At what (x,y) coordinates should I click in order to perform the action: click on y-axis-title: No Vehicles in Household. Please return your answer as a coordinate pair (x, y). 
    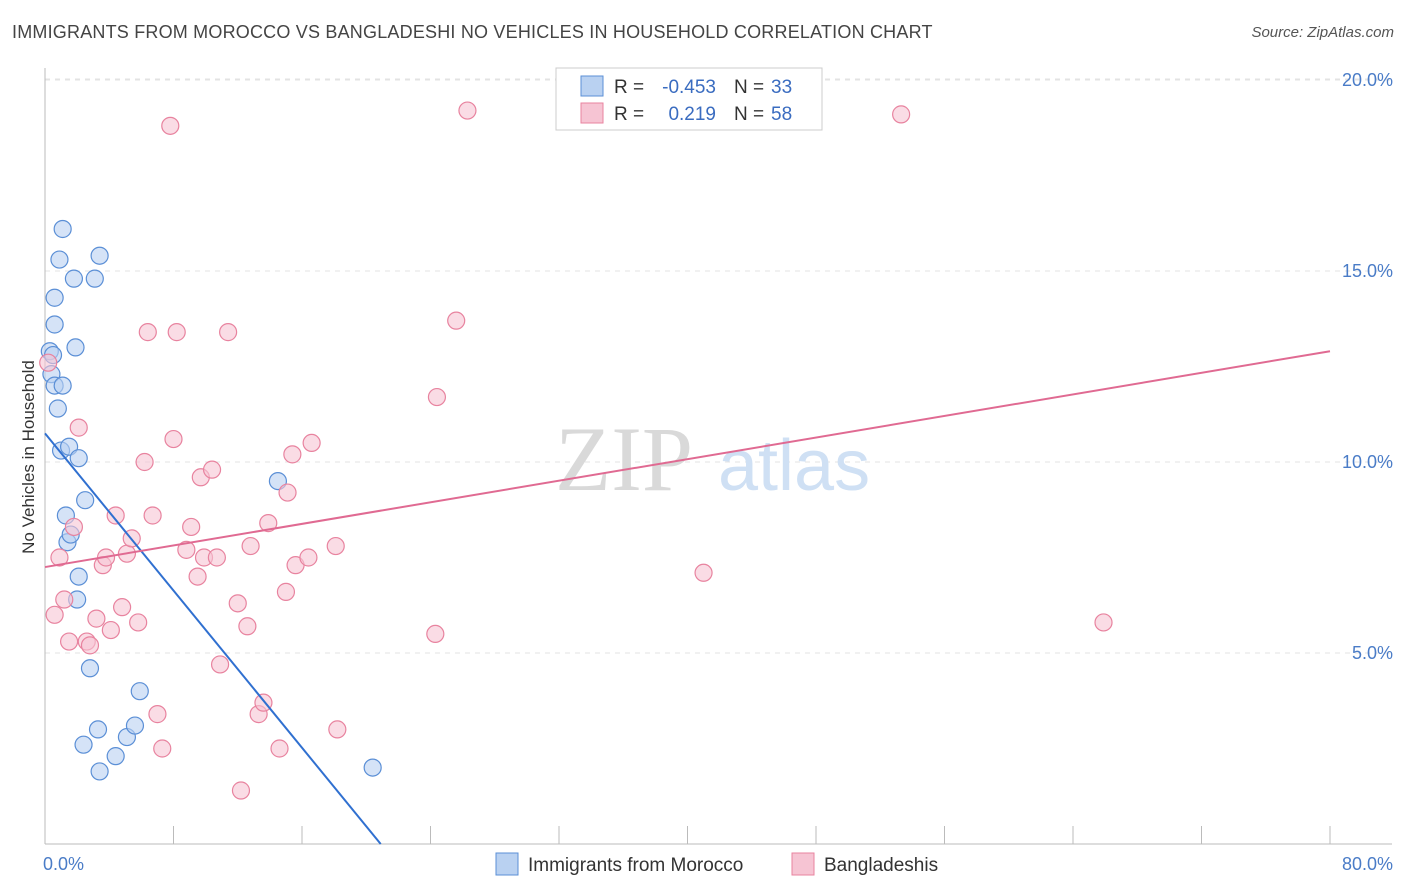
    Looking at the image, I should click on (28, 457).